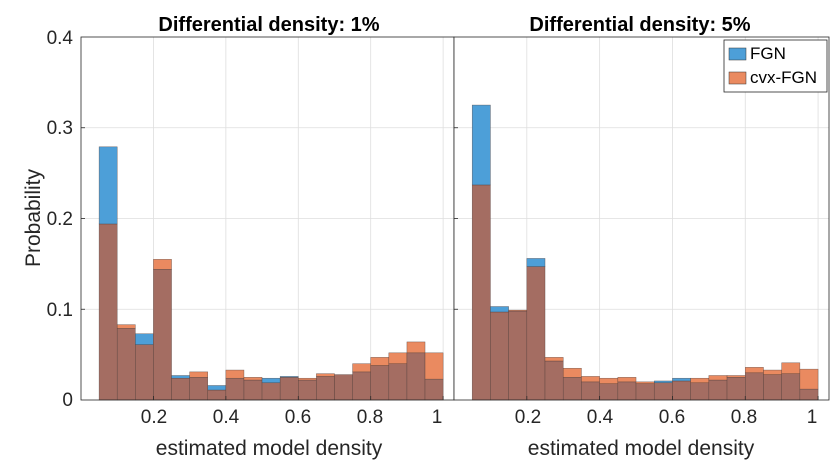 The image size is (831, 468). Describe the element at coordinates (744, 417) in the screenshot. I see `p2-x-tick-0.8: 0.8` at that location.